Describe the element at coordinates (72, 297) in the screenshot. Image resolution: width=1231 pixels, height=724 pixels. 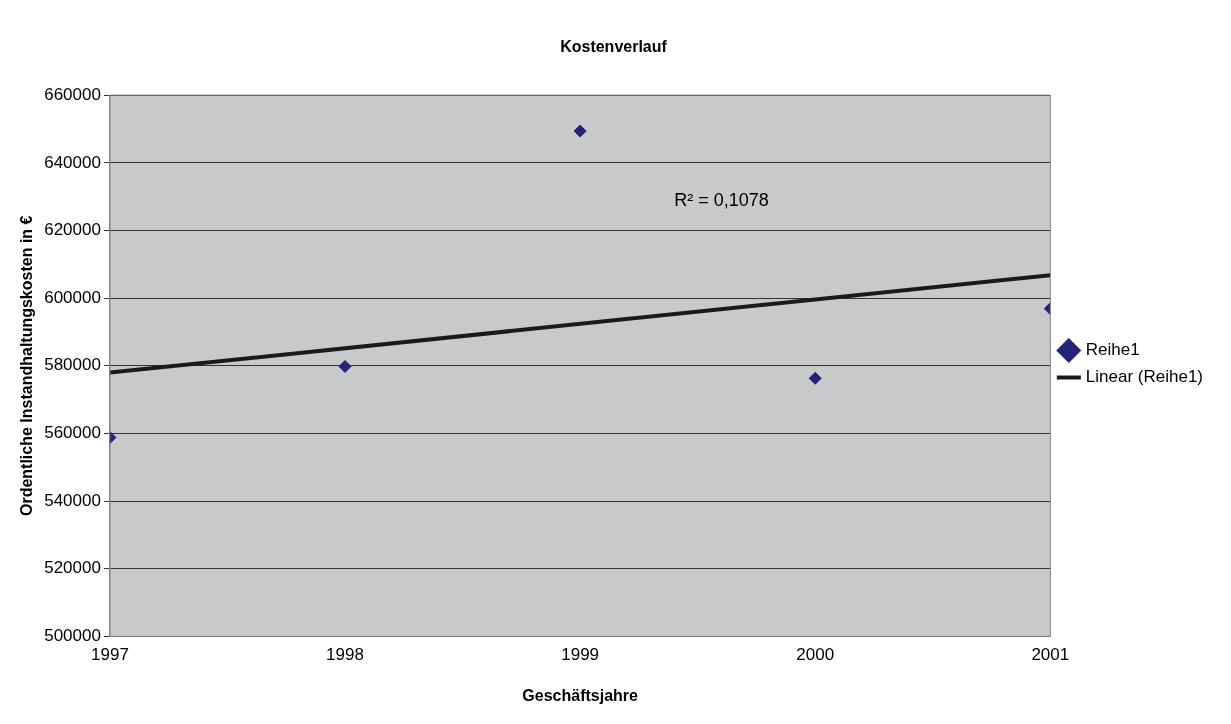
I see `y-tick-label: 600000` at that location.